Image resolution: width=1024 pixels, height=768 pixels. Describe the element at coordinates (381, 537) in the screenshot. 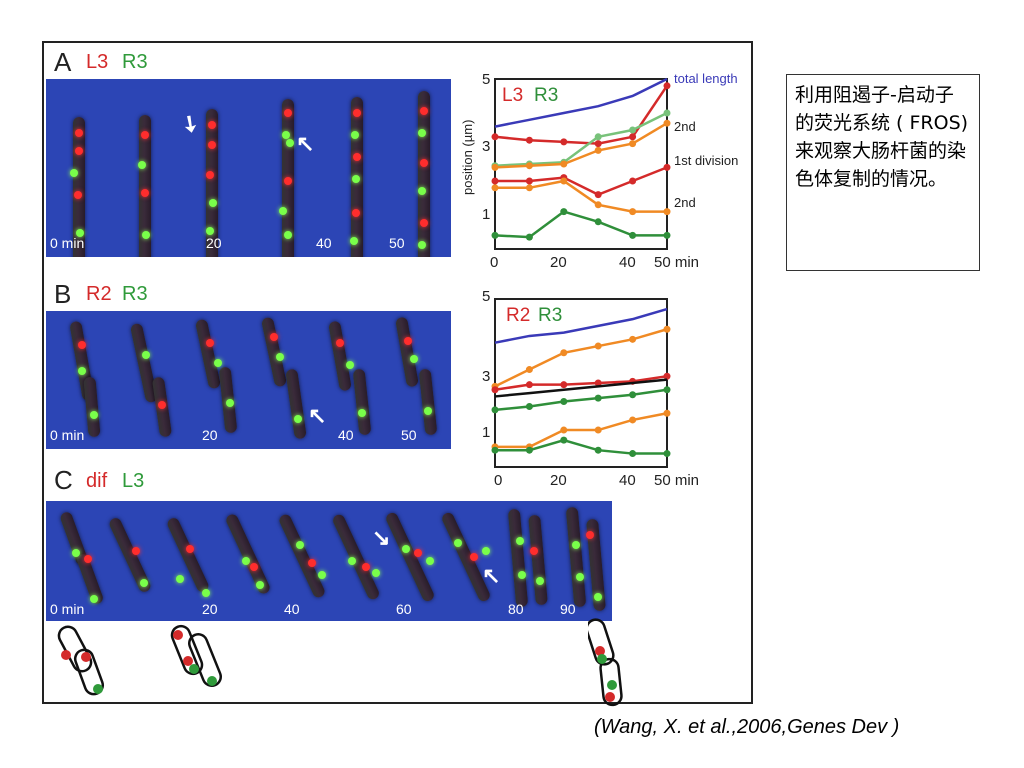

I see `arrow-icon: ↘` at that location.